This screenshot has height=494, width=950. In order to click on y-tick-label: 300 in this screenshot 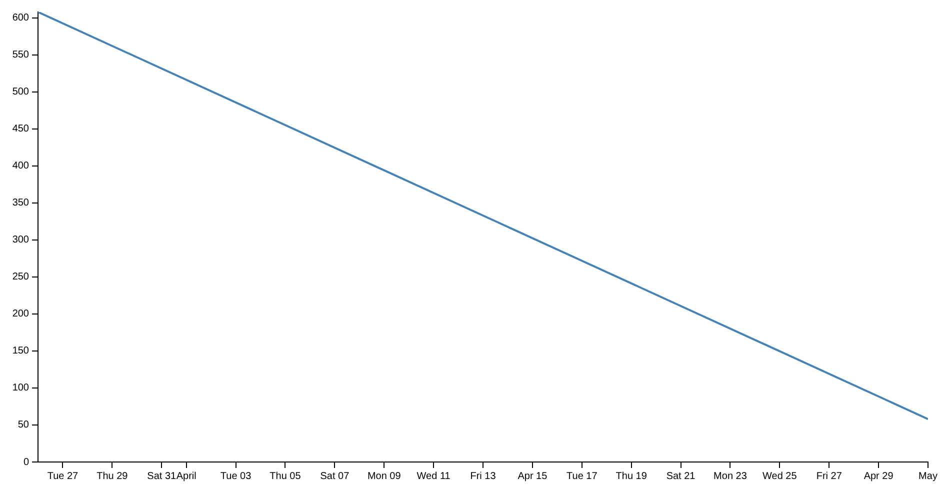, I will do `click(21, 240)`.